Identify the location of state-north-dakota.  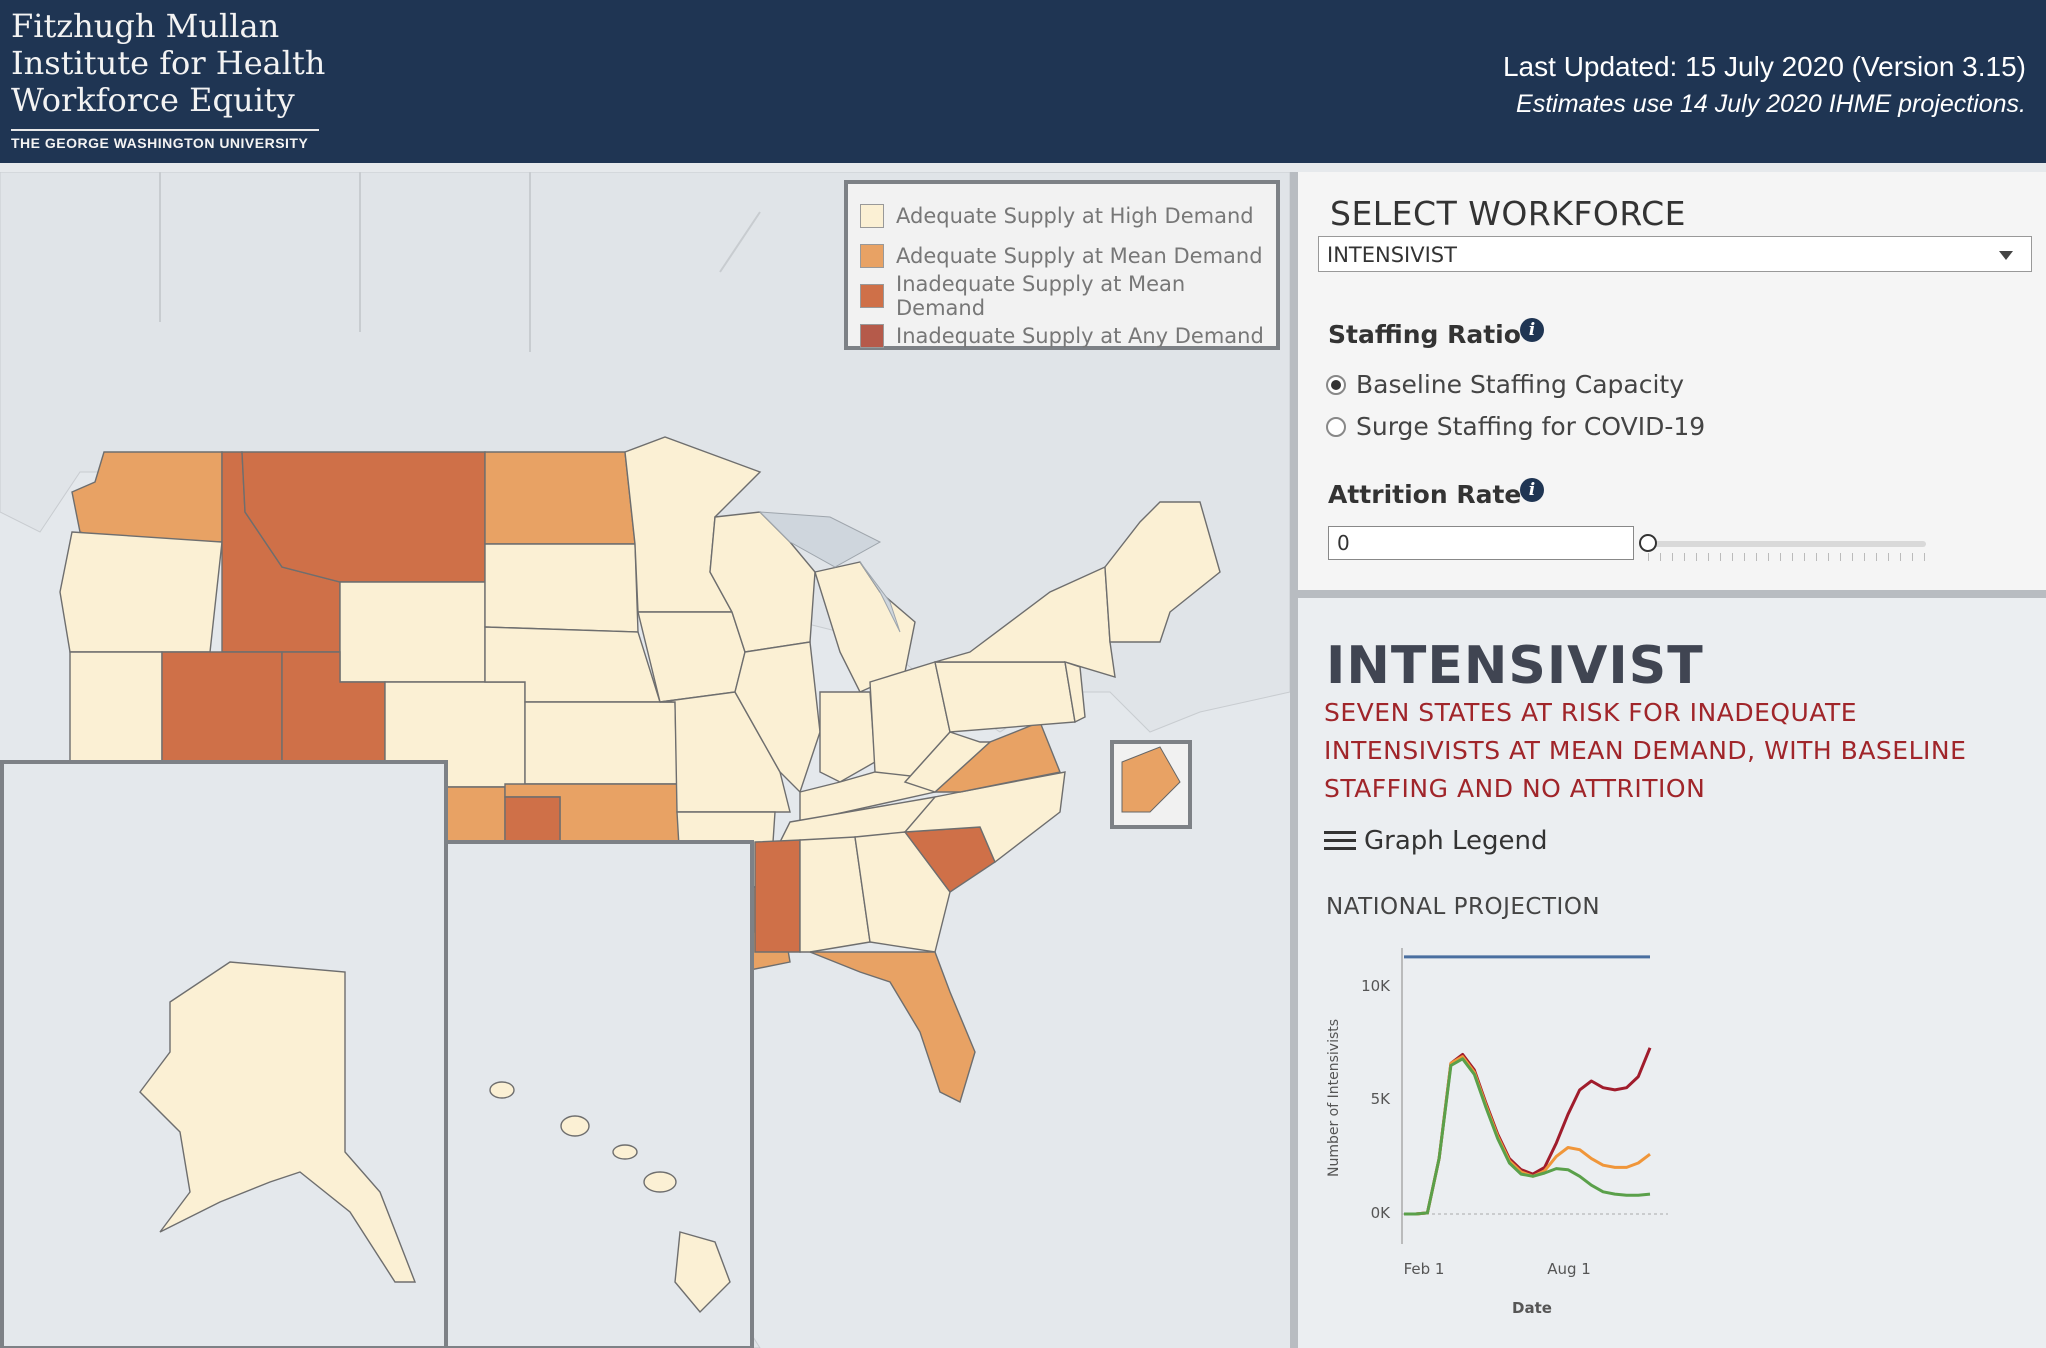
(560, 498).